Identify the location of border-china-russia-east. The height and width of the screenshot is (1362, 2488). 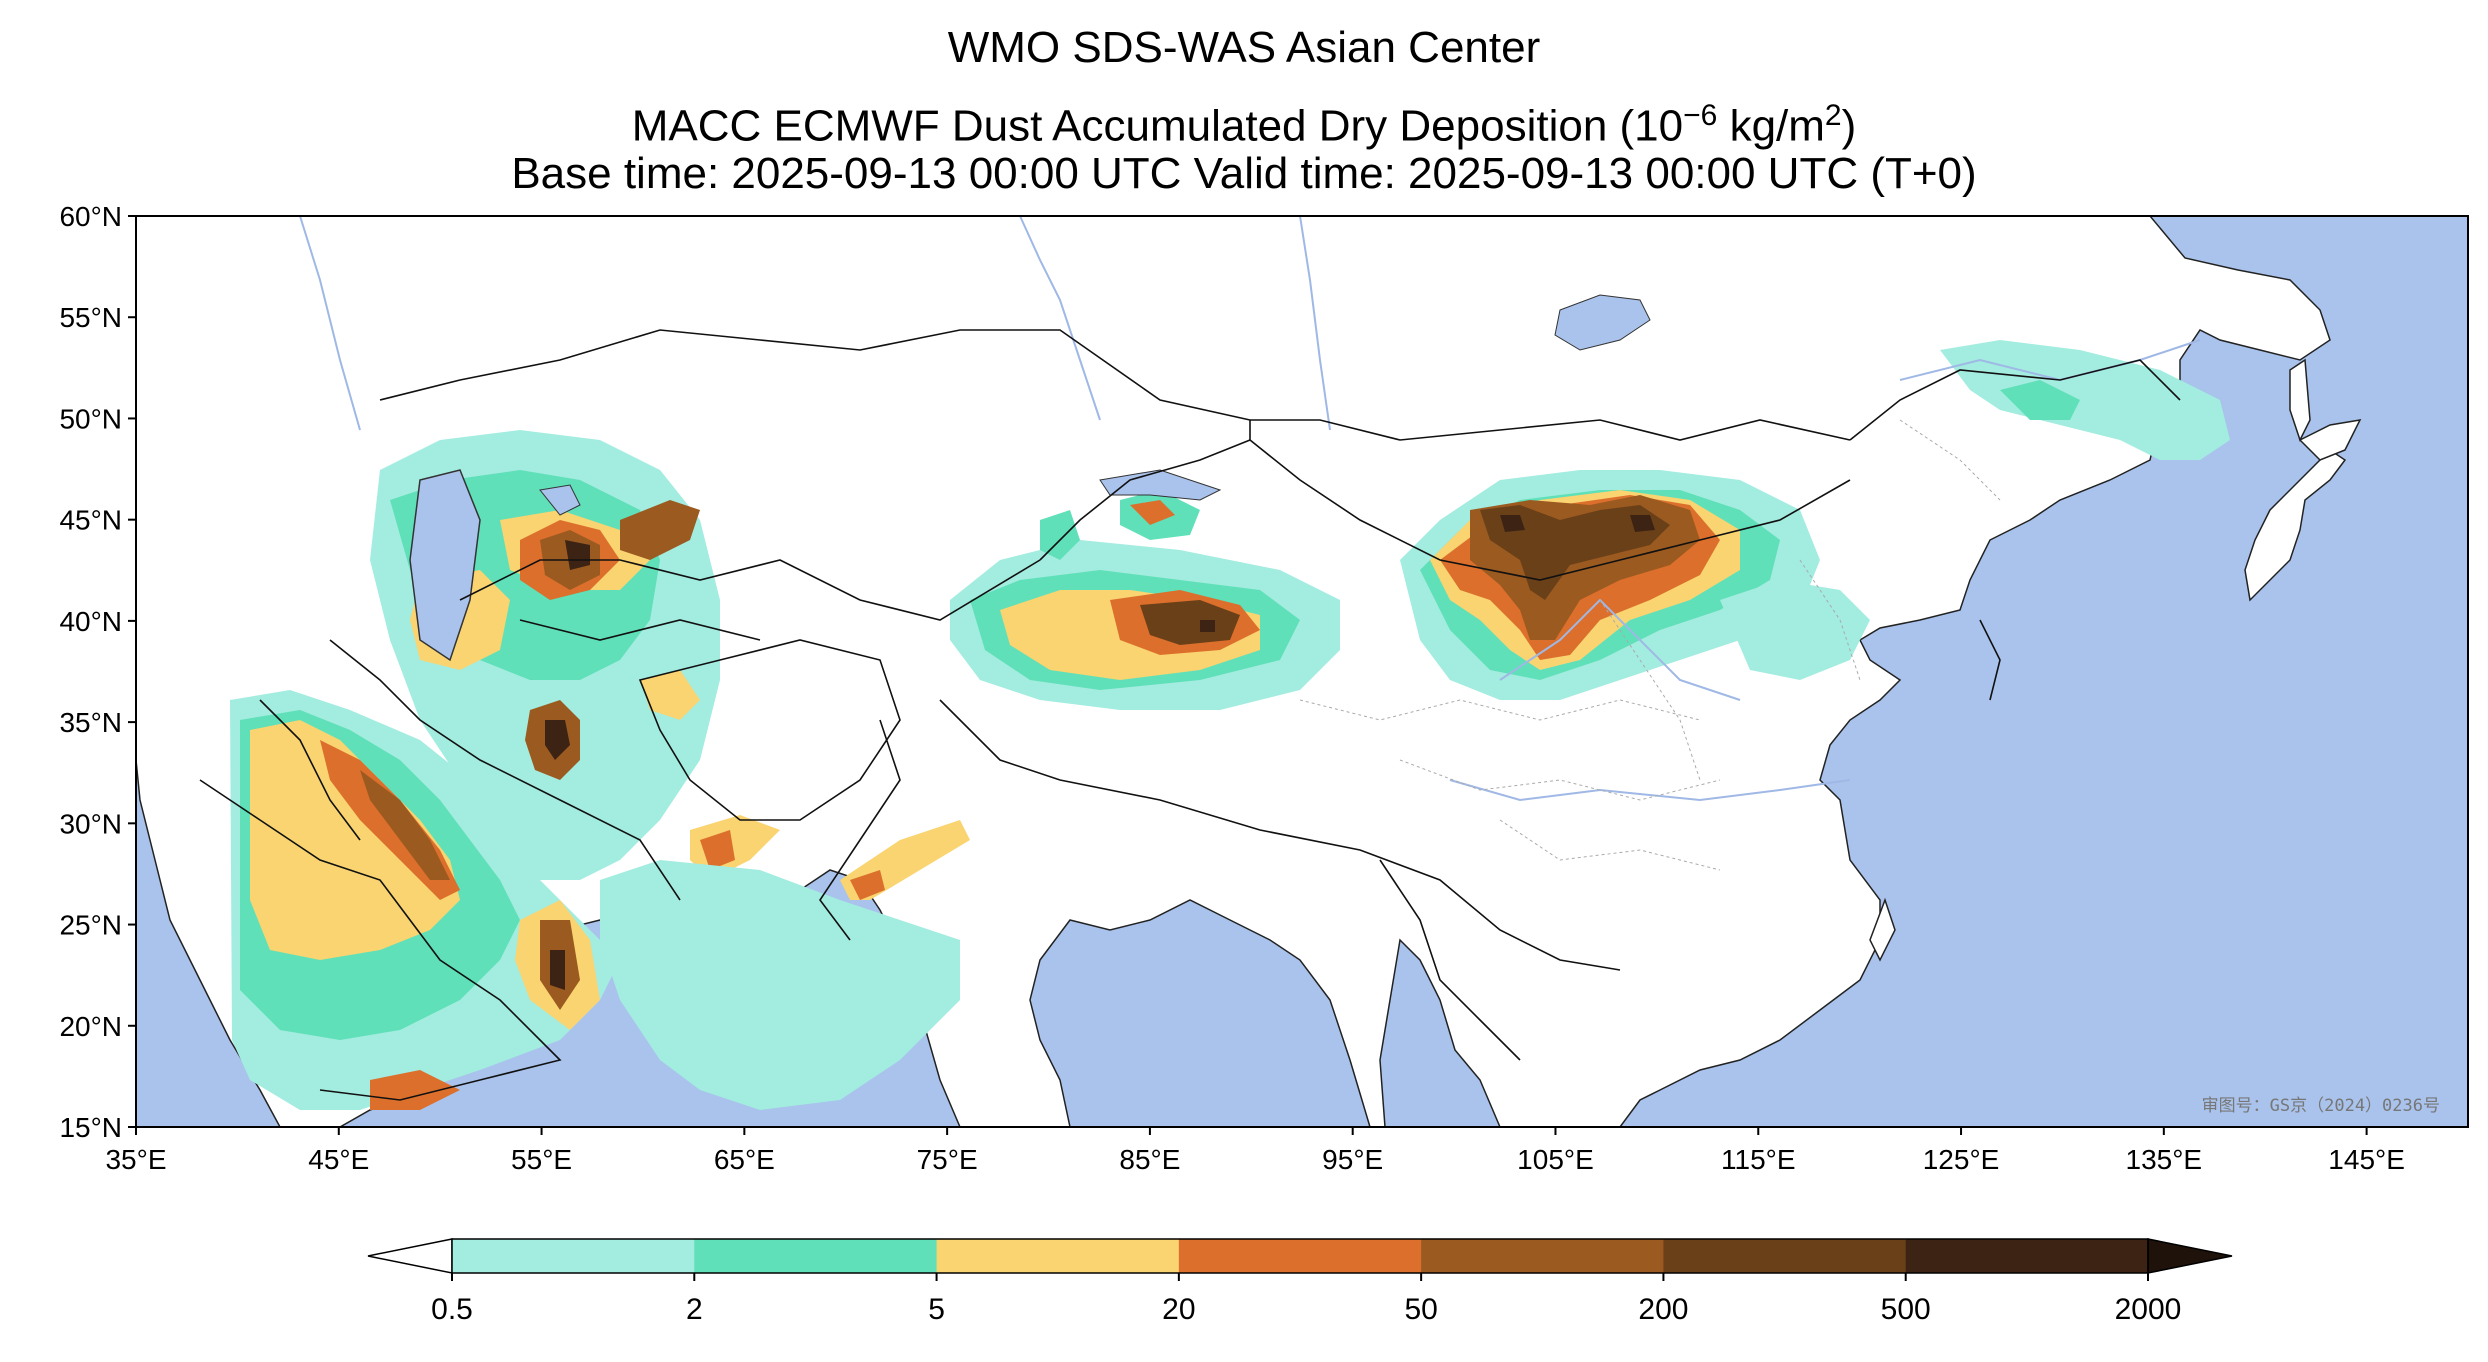
(2015, 400).